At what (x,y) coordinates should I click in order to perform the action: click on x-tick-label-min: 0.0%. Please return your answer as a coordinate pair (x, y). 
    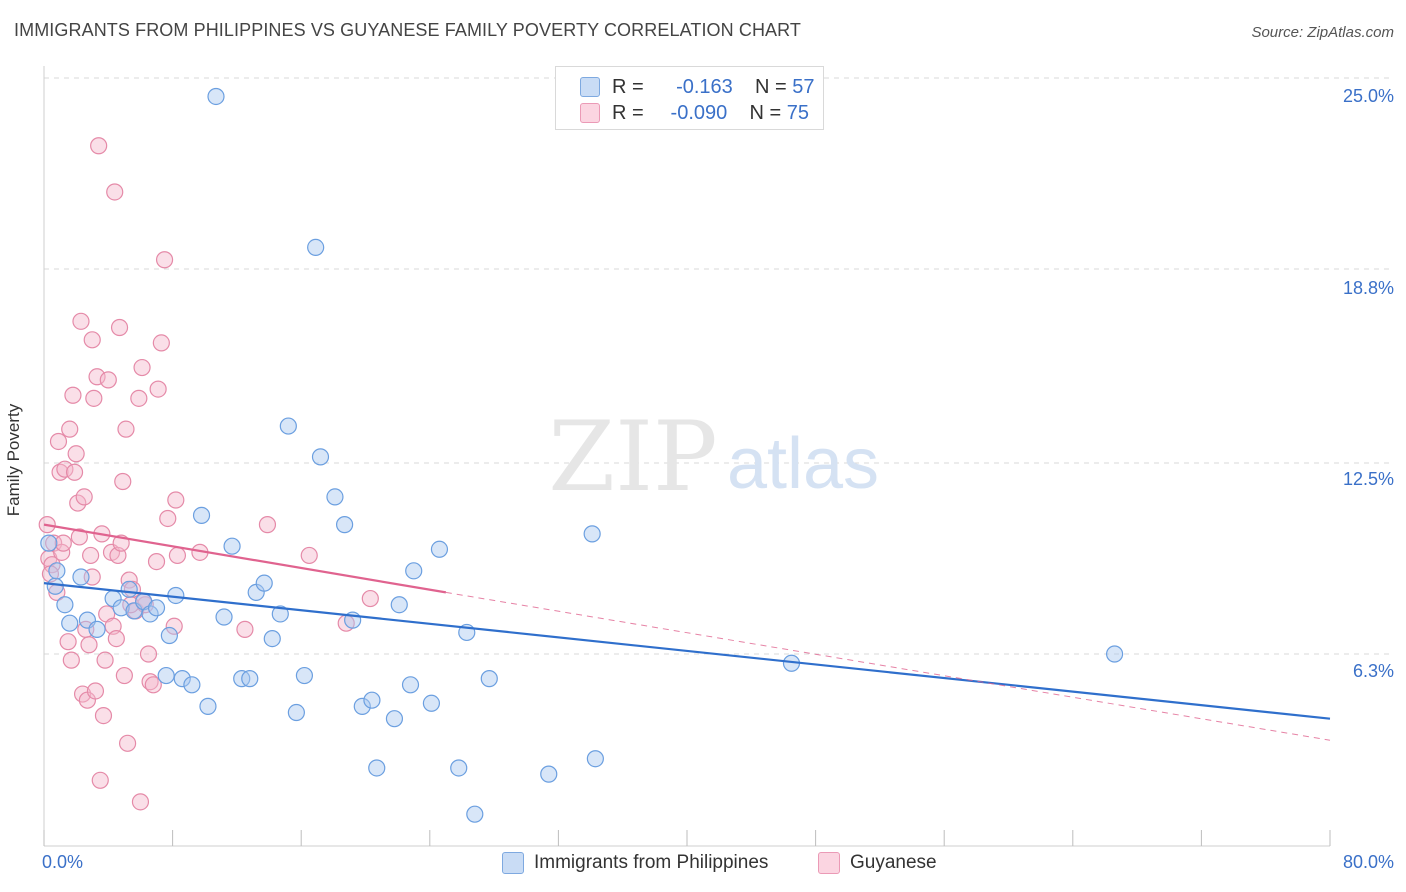
    Looking at the image, I should click on (63, 862).